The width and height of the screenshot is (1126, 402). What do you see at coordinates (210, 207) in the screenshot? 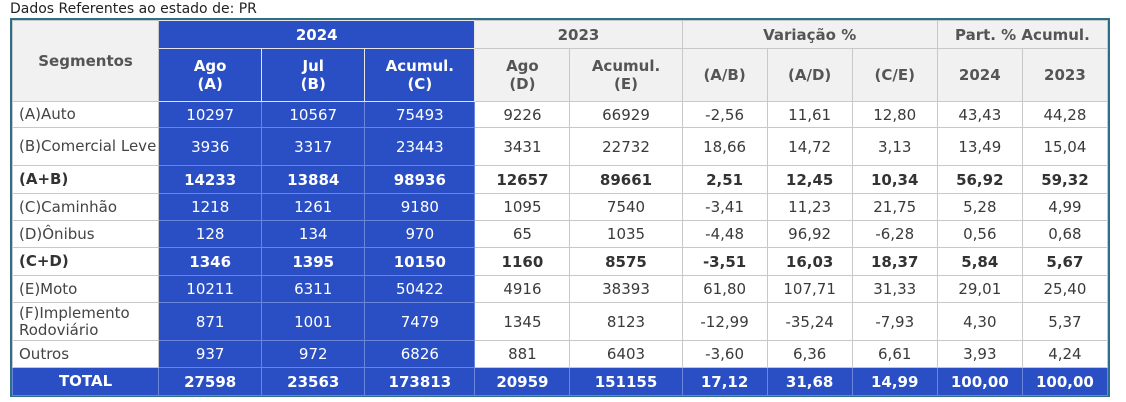
I see `cell-ago-a: 1218` at bounding box center [210, 207].